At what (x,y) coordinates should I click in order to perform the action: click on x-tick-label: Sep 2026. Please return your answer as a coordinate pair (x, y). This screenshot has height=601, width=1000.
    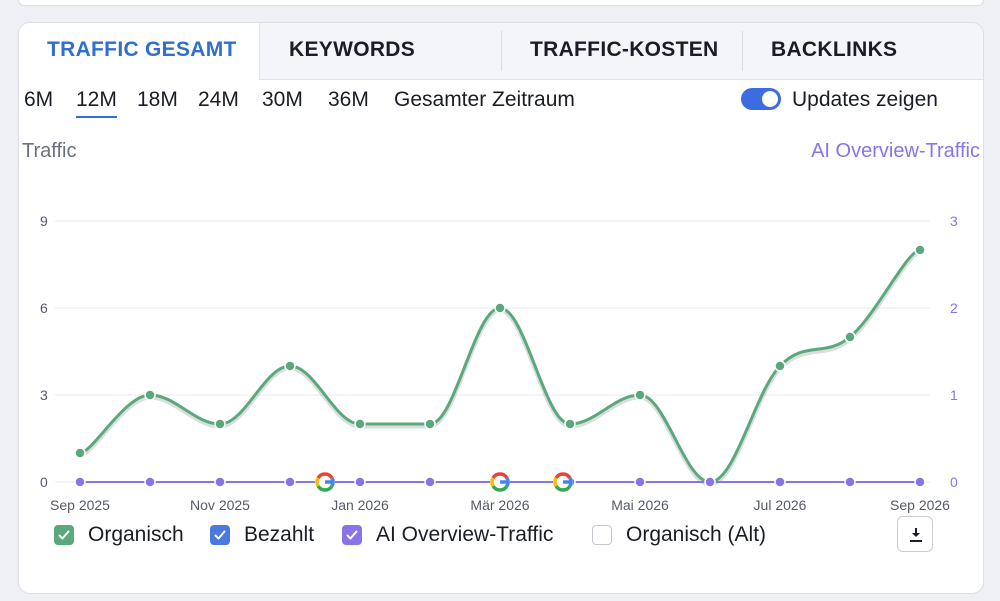
    Looking at the image, I should click on (920, 505).